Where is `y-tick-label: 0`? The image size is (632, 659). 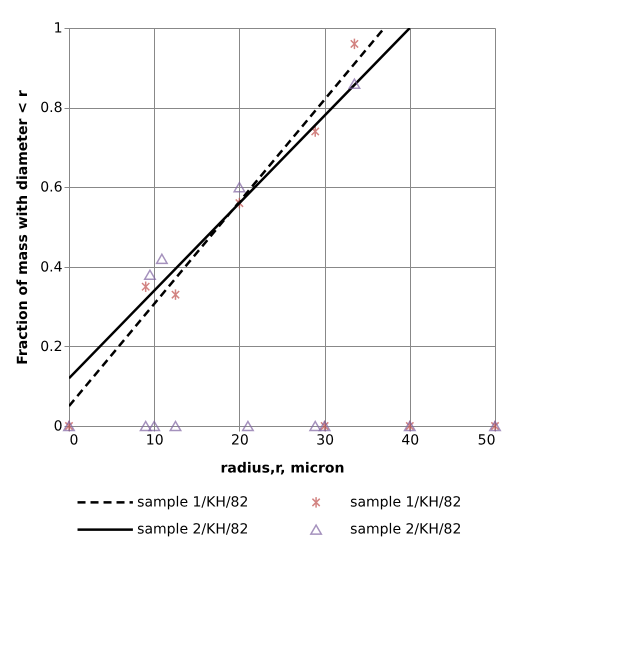 y-tick-label: 0 is located at coordinates (58, 426).